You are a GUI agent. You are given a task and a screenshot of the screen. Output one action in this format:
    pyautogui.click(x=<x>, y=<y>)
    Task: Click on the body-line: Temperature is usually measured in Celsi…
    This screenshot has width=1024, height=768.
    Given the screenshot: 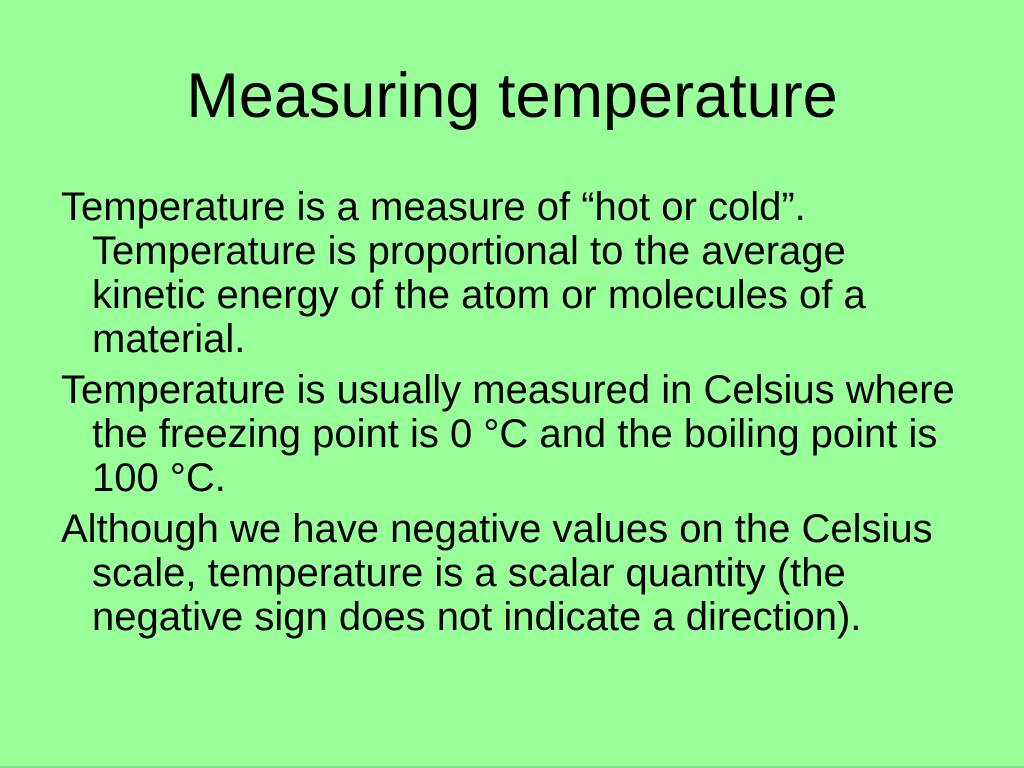 What is the action you would take?
    pyautogui.click(x=508, y=390)
    